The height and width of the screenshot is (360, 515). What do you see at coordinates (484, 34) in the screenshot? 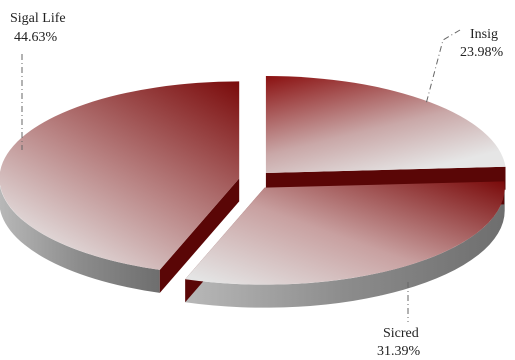
I see `slice-label-insig-name: Insig` at bounding box center [484, 34].